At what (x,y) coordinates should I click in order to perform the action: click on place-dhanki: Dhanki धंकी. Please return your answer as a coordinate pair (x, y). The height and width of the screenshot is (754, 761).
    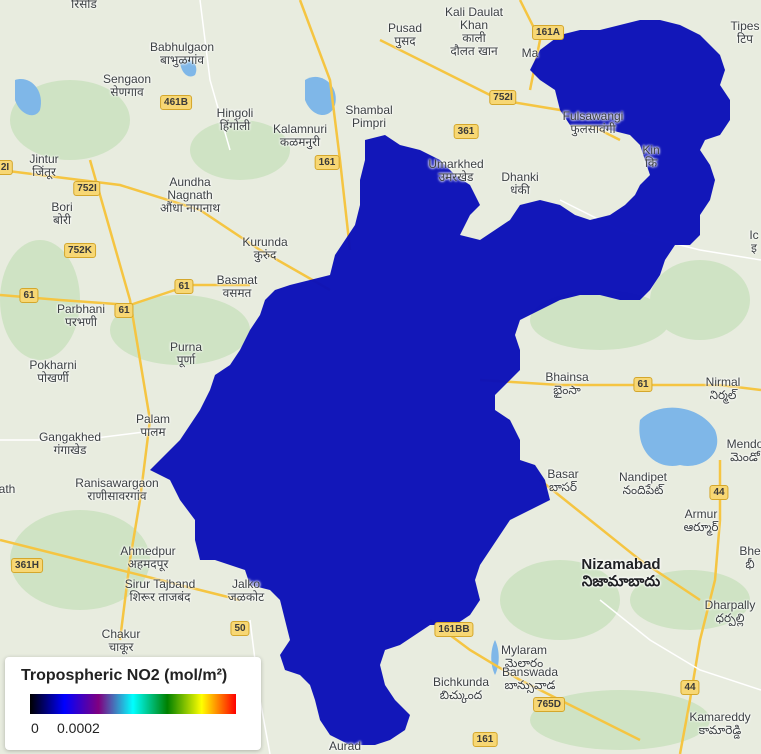
    Looking at the image, I should click on (520, 183).